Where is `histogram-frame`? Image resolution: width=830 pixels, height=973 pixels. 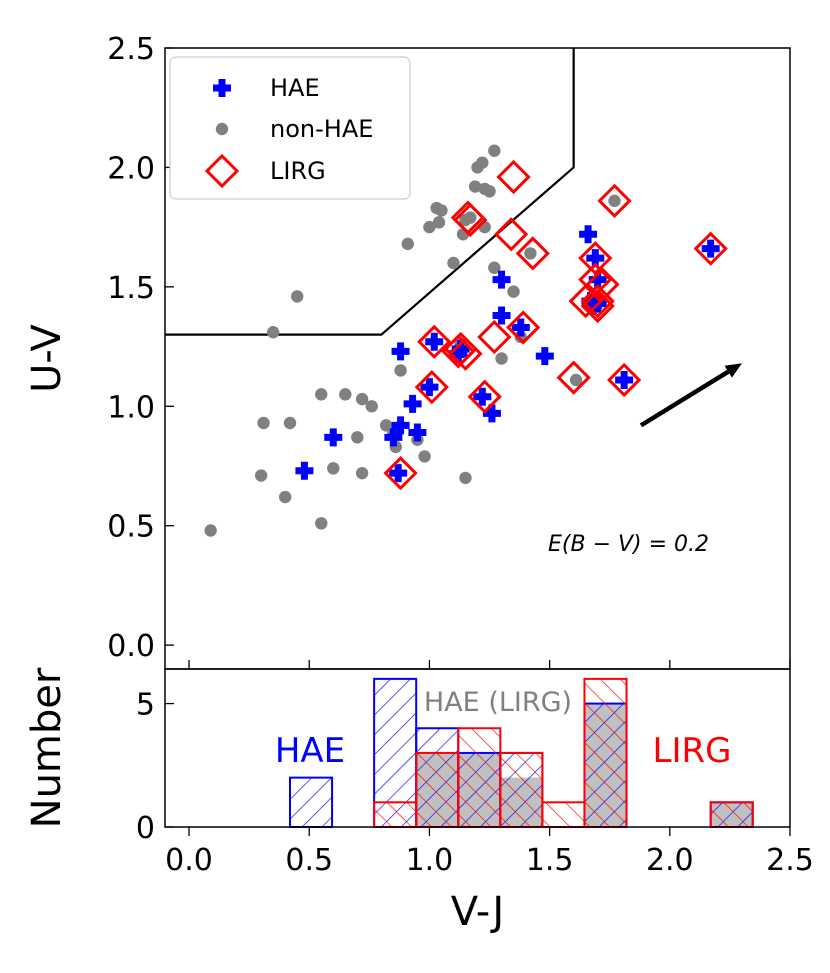
histogram-frame is located at coordinates (477, 748).